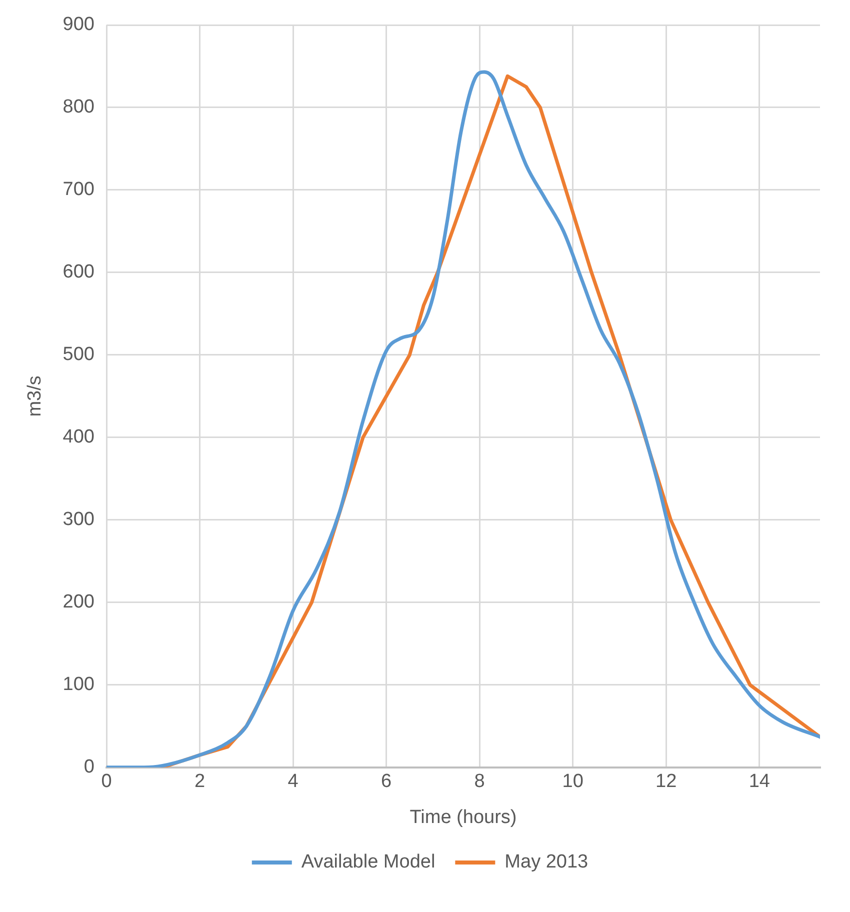 The height and width of the screenshot is (912, 850). Describe the element at coordinates (479, 781) in the screenshot. I see `x-tick-label: 8` at that location.